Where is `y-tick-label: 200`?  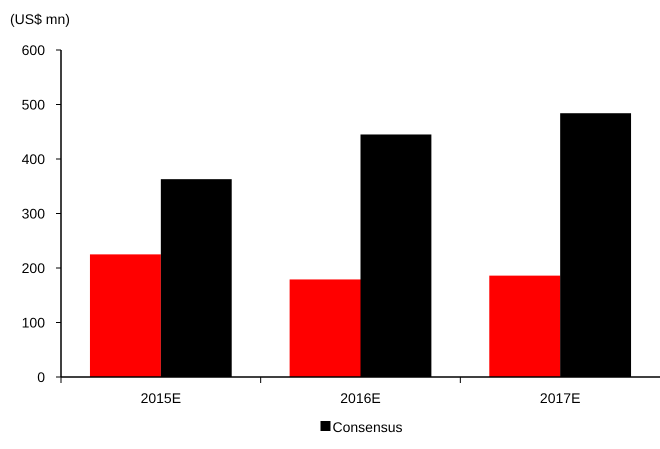
y-tick-label: 200 is located at coordinates (34, 268).